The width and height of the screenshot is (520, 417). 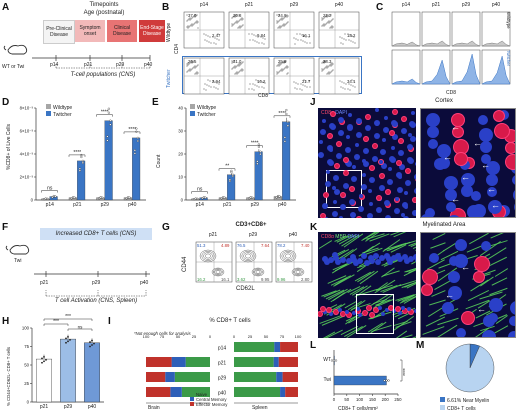 I want to click on panel-label-b: B, so click(x=166, y=7).